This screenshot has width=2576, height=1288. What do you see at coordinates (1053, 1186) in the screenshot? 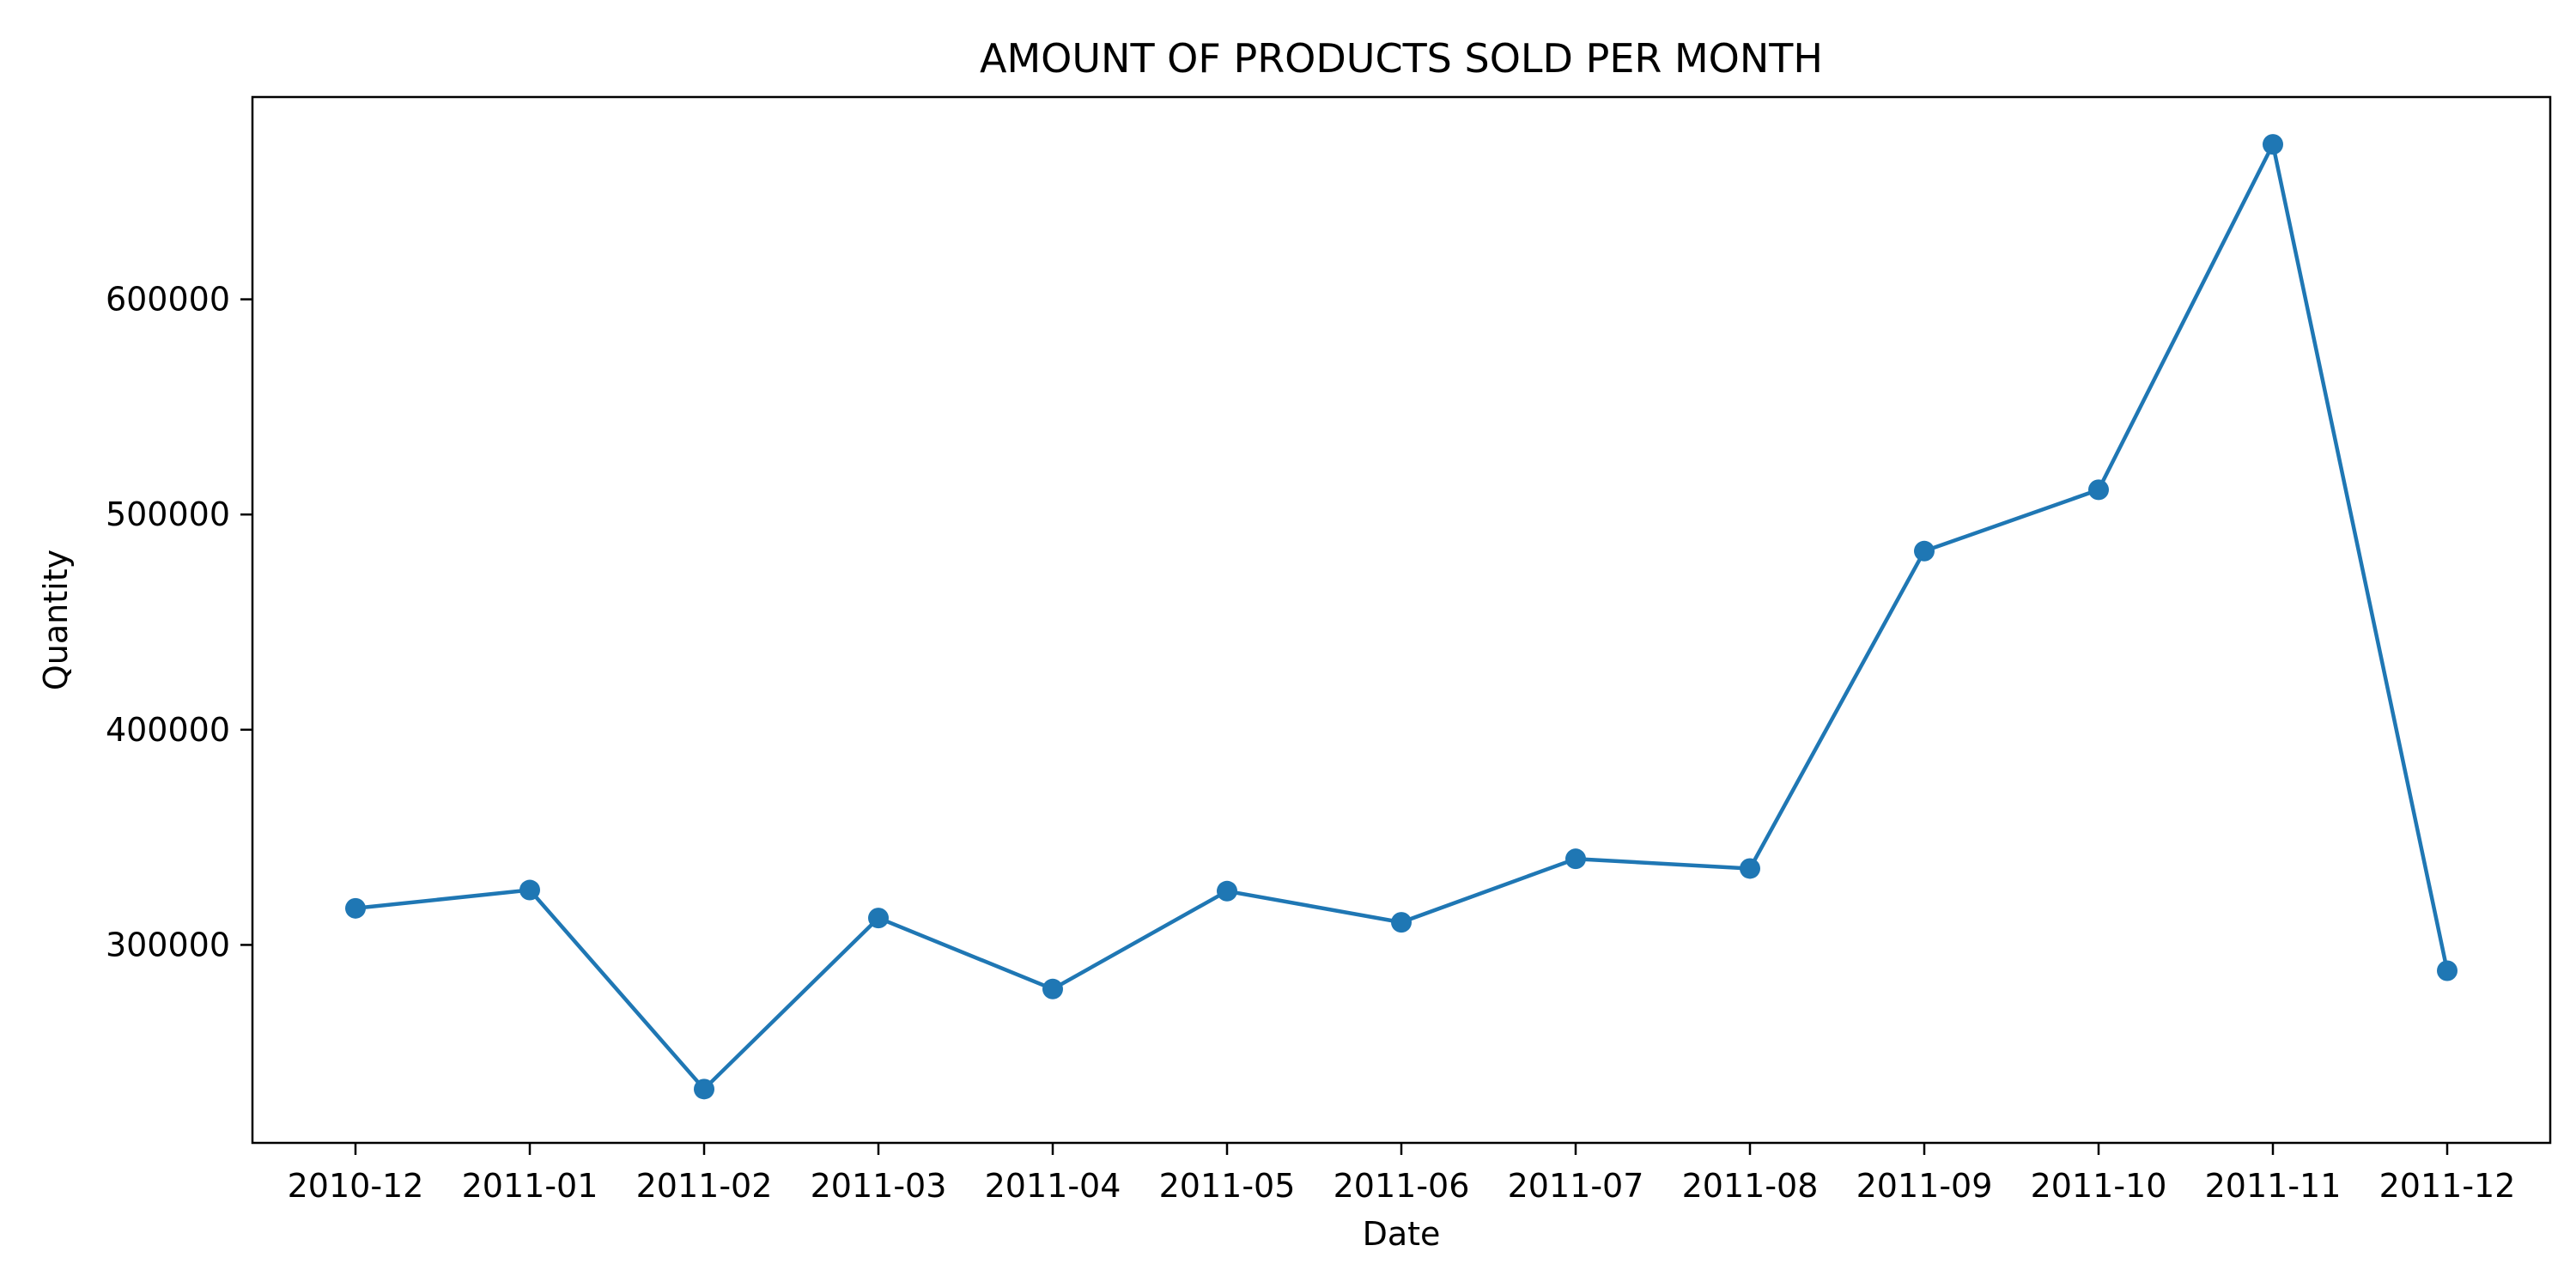
I see `x-tick-label: 2011-04` at bounding box center [1053, 1186].